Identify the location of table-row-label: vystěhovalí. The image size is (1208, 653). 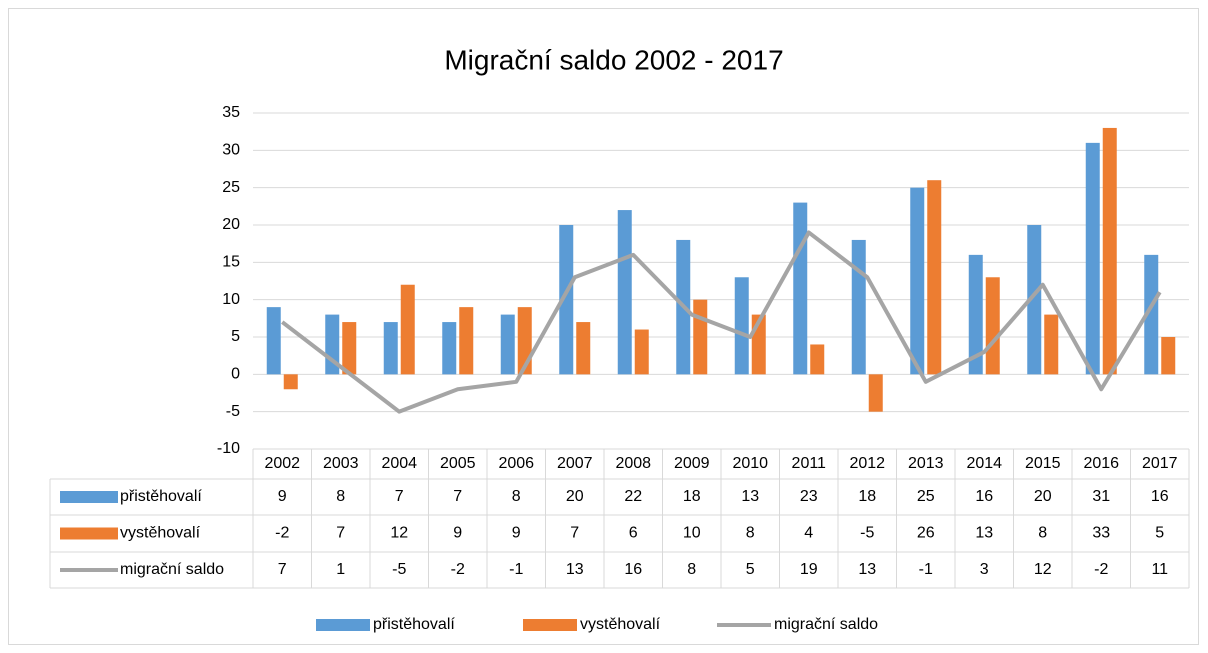
(160, 533).